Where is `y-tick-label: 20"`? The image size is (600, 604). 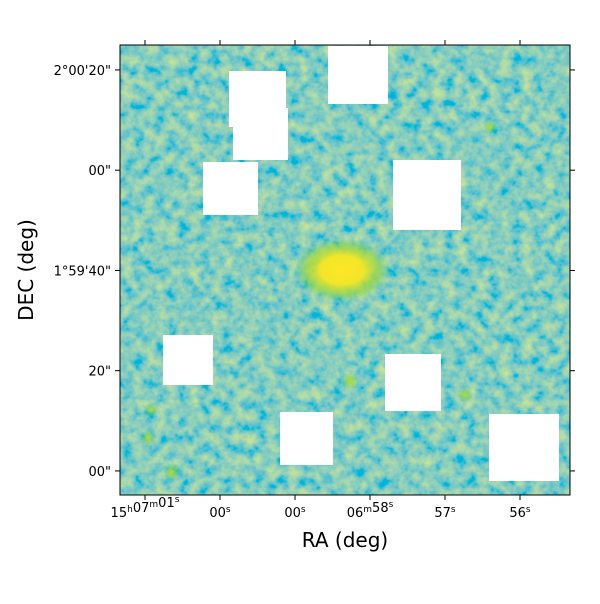 y-tick-label: 20" is located at coordinates (99, 372).